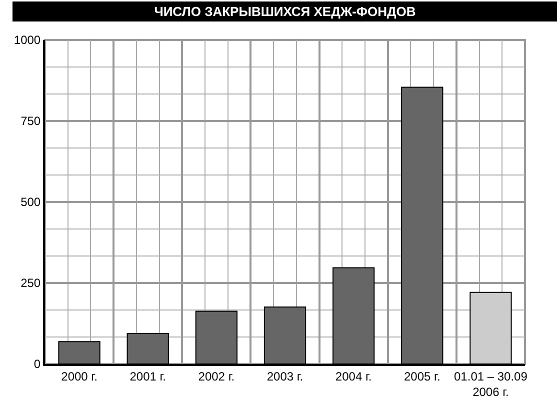  Describe the element at coordinates (491, 384) in the screenshot. I see `x-tick-label: 01.01 – 30.09 2006 г.` at that location.